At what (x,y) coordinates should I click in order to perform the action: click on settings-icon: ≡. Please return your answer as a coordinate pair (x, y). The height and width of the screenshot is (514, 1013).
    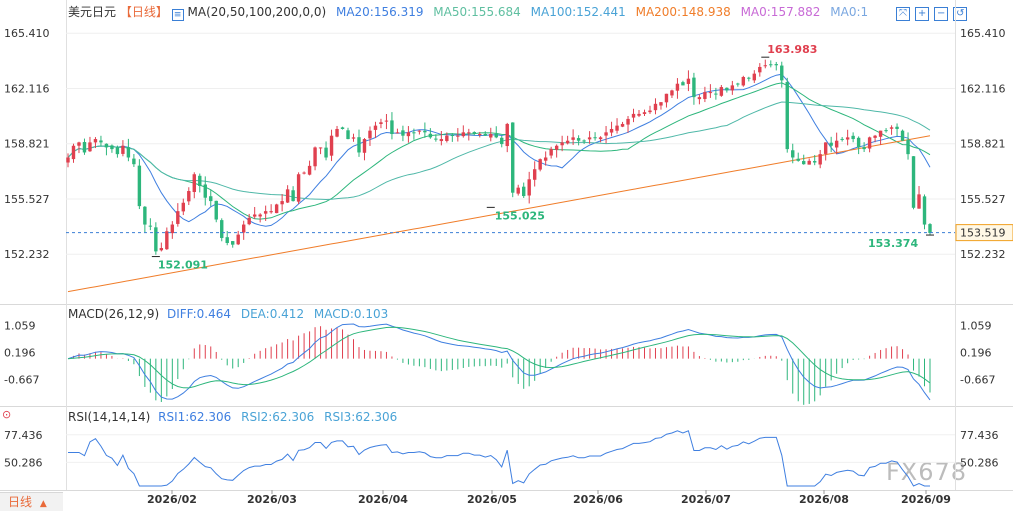
    Looking at the image, I should click on (177, 15).